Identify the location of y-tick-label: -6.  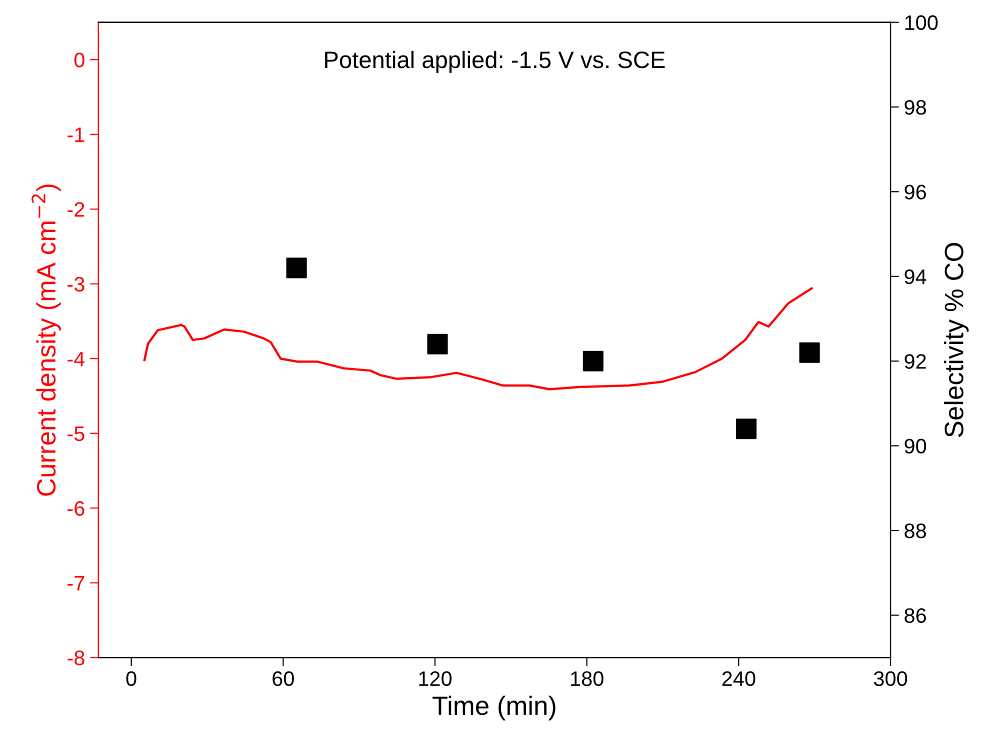
(76, 508).